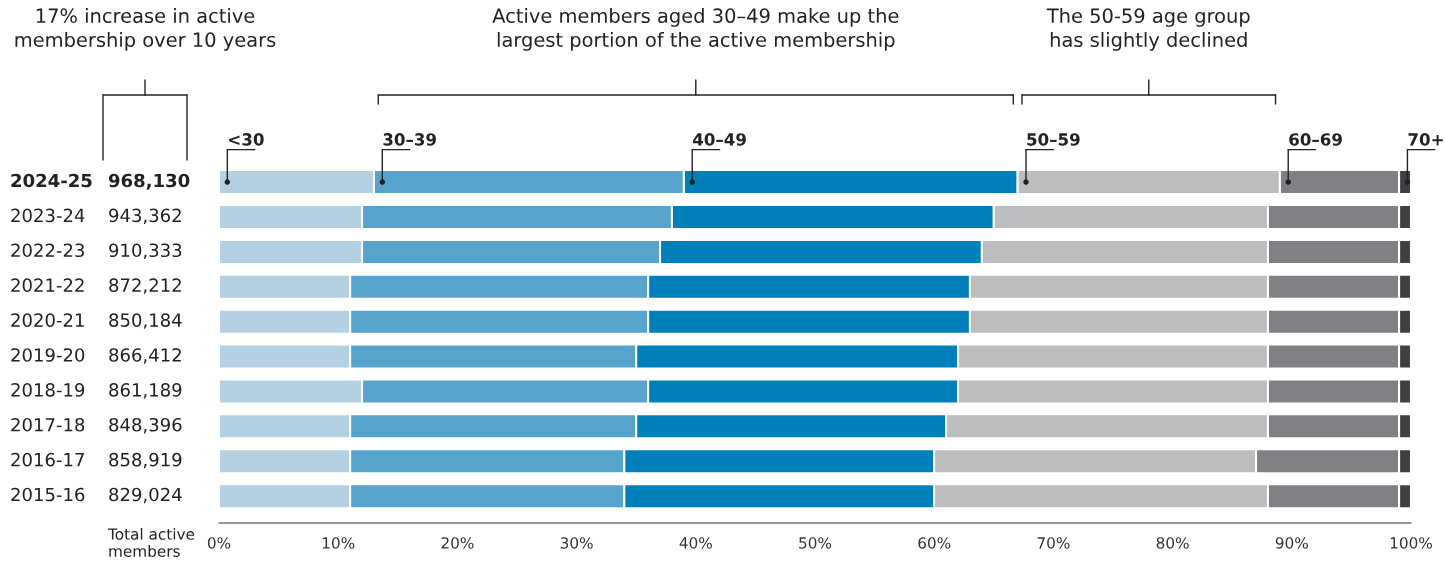  What do you see at coordinates (145, 216) in the screenshot?
I see `text: 943,362` at bounding box center [145, 216].